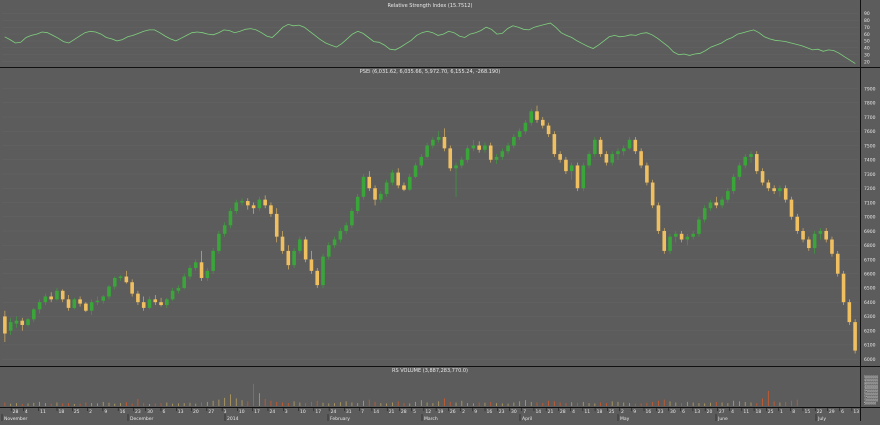 The image size is (880, 425). I want to click on x-month-label: May, so click(625, 418).